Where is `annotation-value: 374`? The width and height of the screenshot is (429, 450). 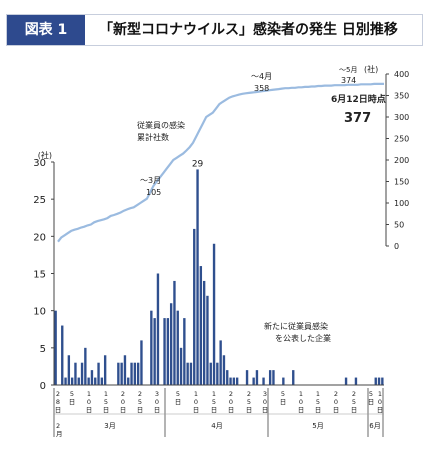 annotation-value: 374 is located at coordinates (348, 80).